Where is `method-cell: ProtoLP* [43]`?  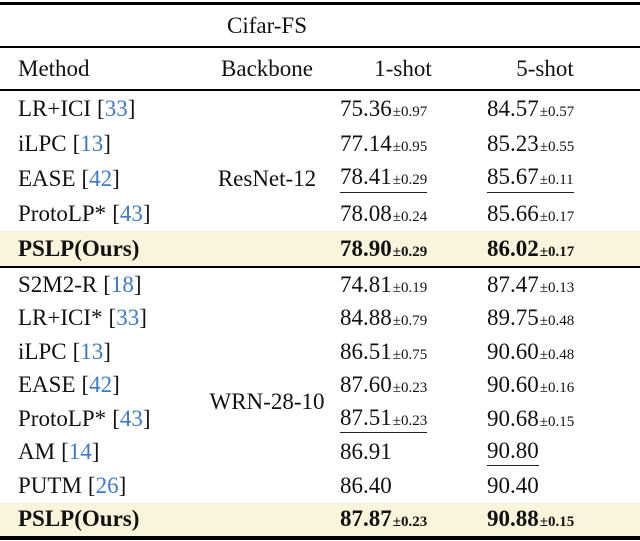
method-cell: ProtoLP* [43] is located at coordinates (170, 419).